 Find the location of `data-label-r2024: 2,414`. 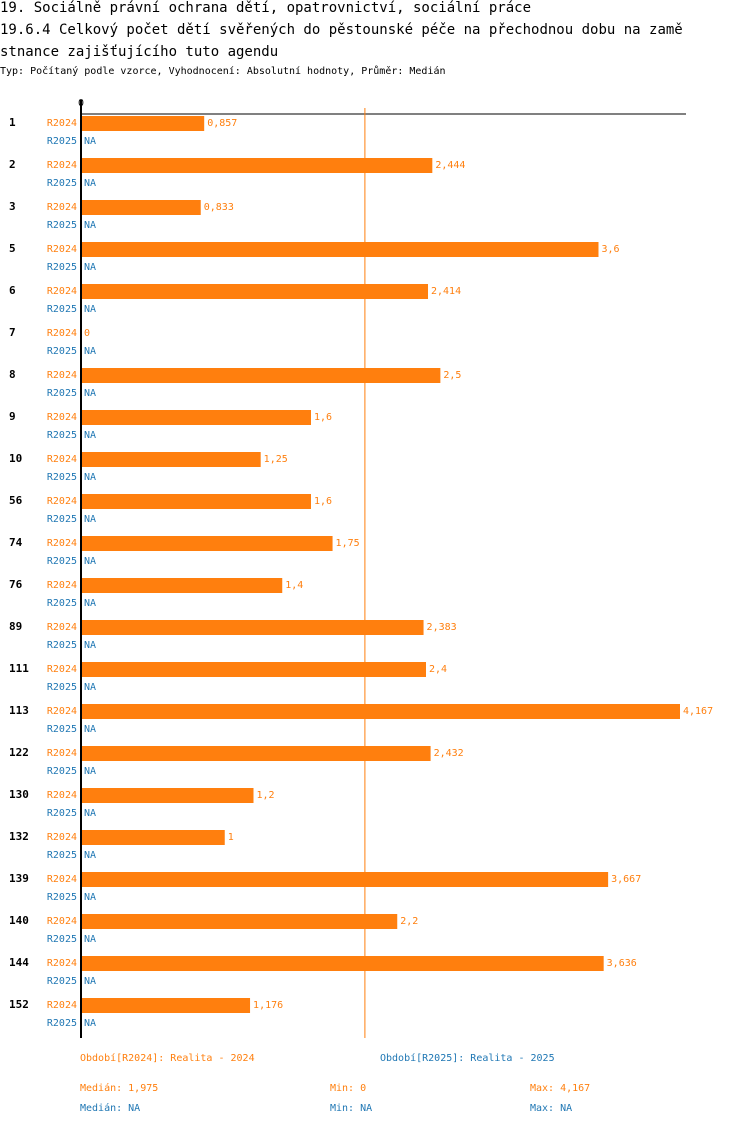

data-label-r2024: 2,414 is located at coordinates (446, 291).